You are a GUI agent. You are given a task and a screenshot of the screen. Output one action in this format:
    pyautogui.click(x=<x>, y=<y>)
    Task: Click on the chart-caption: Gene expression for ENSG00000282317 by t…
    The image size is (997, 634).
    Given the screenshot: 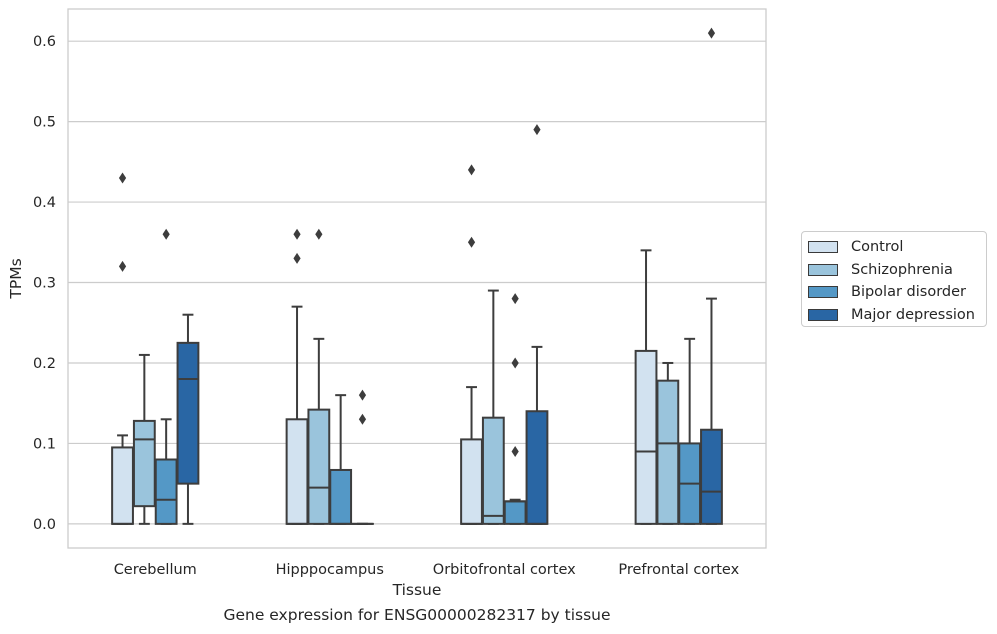 What is the action you would take?
    pyautogui.click(x=417, y=615)
    